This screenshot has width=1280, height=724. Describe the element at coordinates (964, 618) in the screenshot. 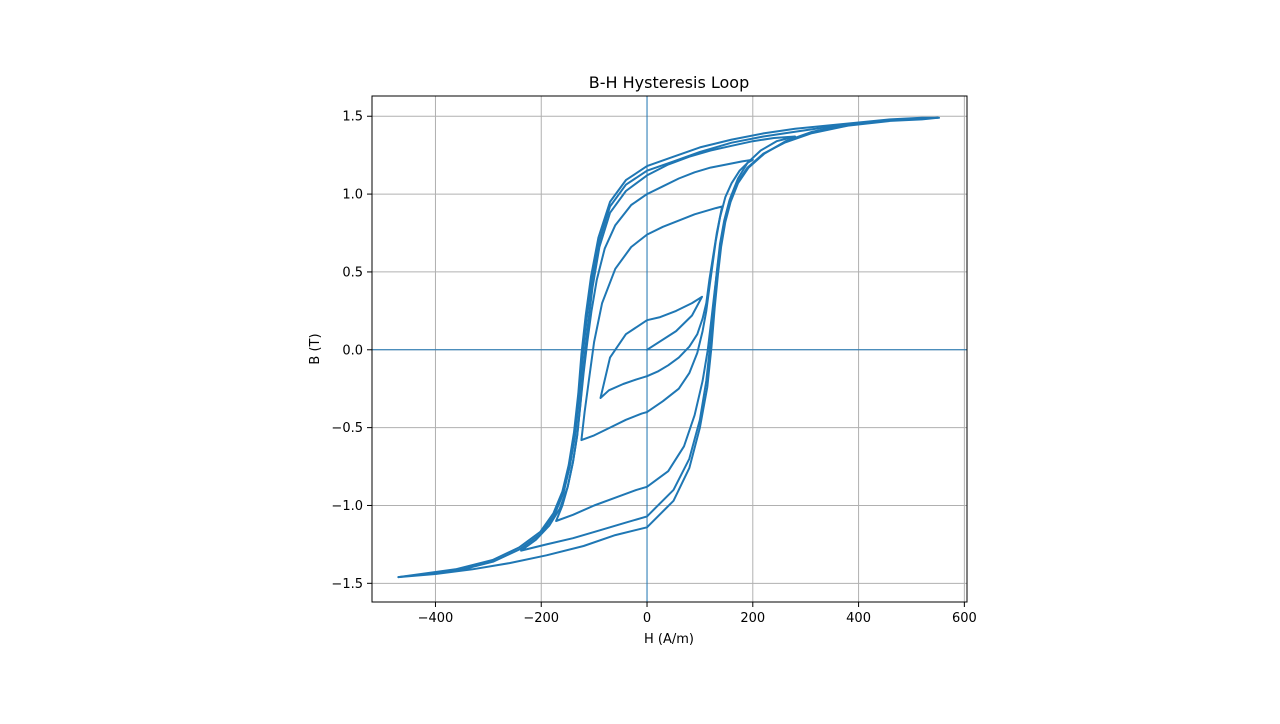

I see `x-tick-label: 600` at that location.